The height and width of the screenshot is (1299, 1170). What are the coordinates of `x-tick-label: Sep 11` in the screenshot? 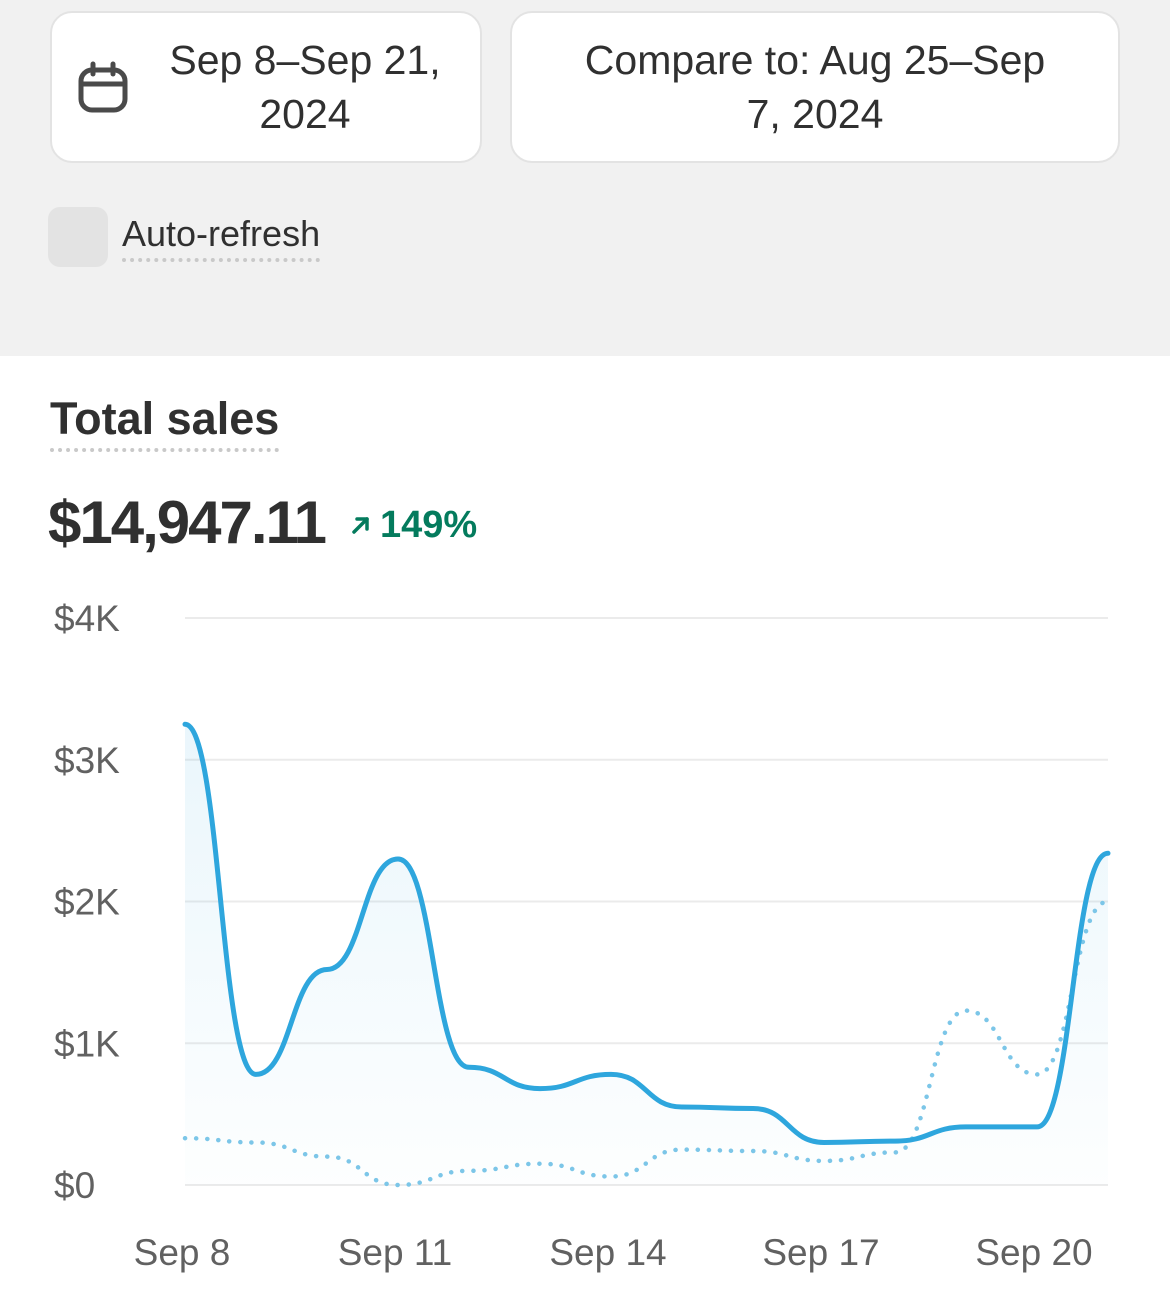 It's located at (395, 1252).